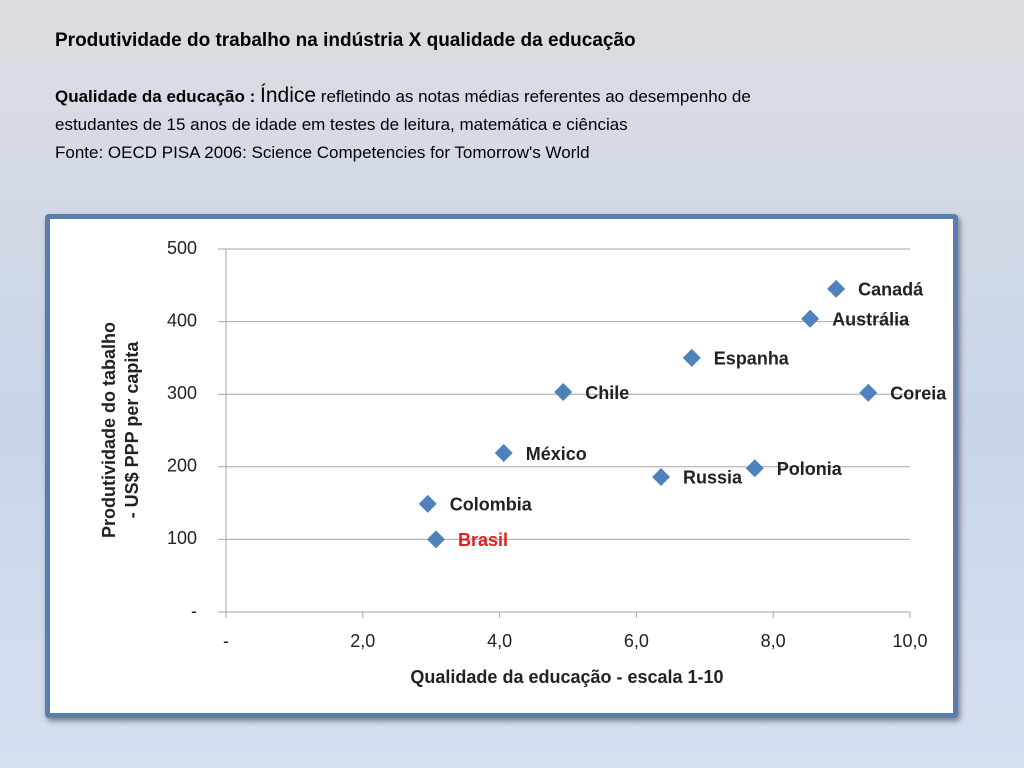 Image resolution: width=1024 pixels, height=768 pixels. Describe the element at coordinates (491, 505) in the screenshot. I see `point-label: Colombia` at that location.